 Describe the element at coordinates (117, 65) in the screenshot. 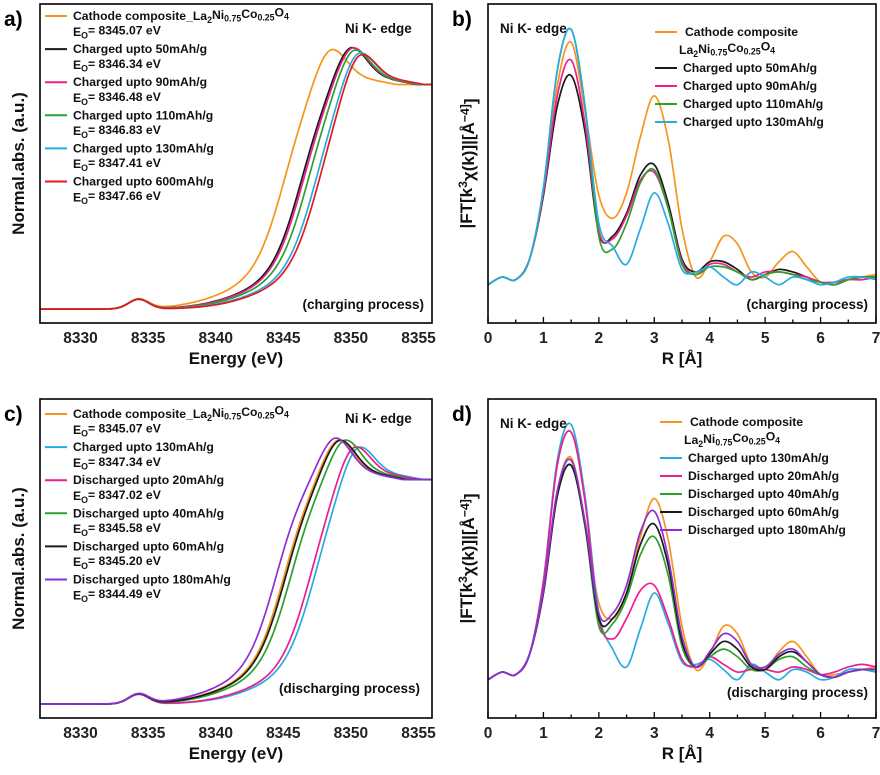

I see `legend-e0-2: EO= 8346.34 eV` at that location.